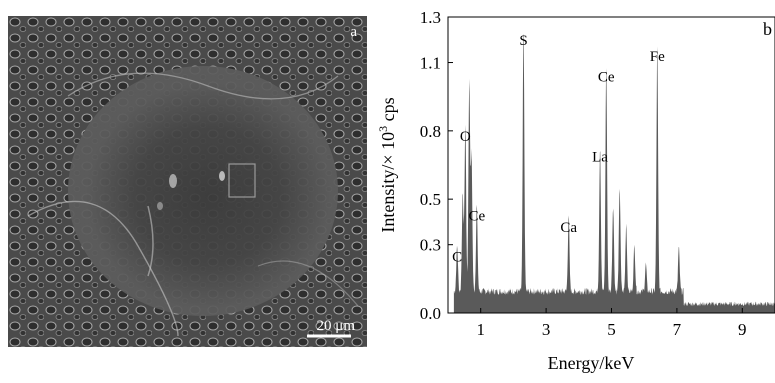 This screenshot has width=775, height=383. Describe the element at coordinates (430, 131) in the screenshot. I see `y-tick-label: 0.8` at that location.